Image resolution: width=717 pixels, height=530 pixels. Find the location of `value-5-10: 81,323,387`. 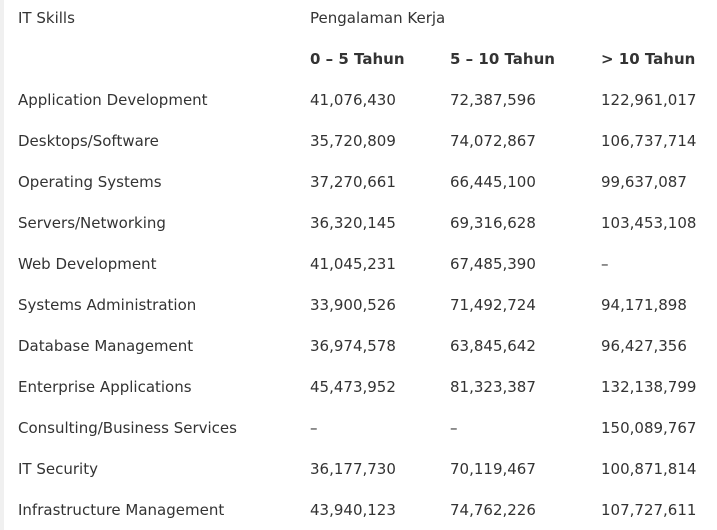

value-5-10: 81,323,387 is located at coordinates (493, 387).